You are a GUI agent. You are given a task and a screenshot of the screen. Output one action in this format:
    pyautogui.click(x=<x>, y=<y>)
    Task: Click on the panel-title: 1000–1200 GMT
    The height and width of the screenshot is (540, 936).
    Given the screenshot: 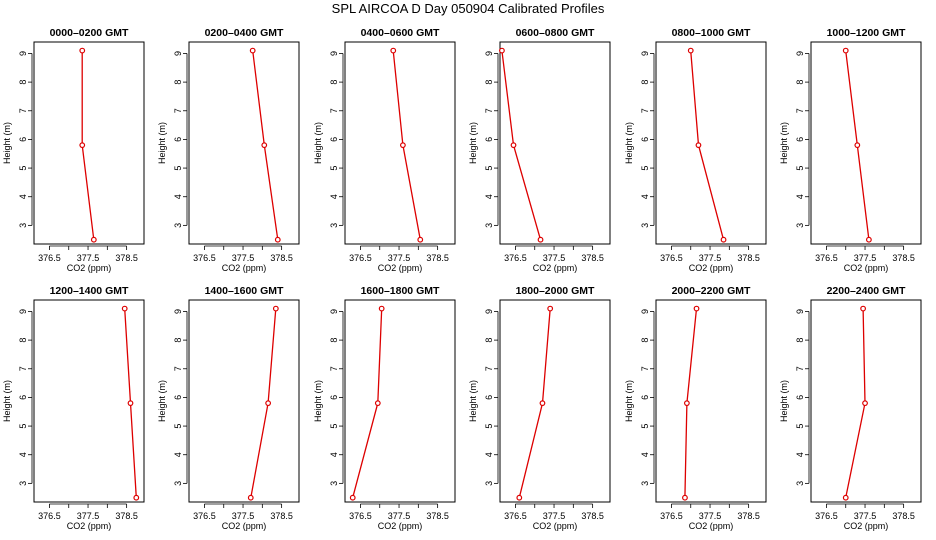 What is the action you would take?
    pyautogui.click(x=866, y=33)
    